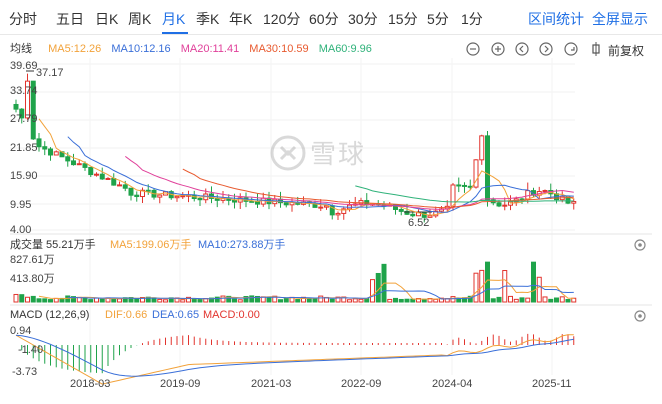 The width and height of the screenshot is (662, 404). I want to click on scroll-right-icon, so click(546, 49).